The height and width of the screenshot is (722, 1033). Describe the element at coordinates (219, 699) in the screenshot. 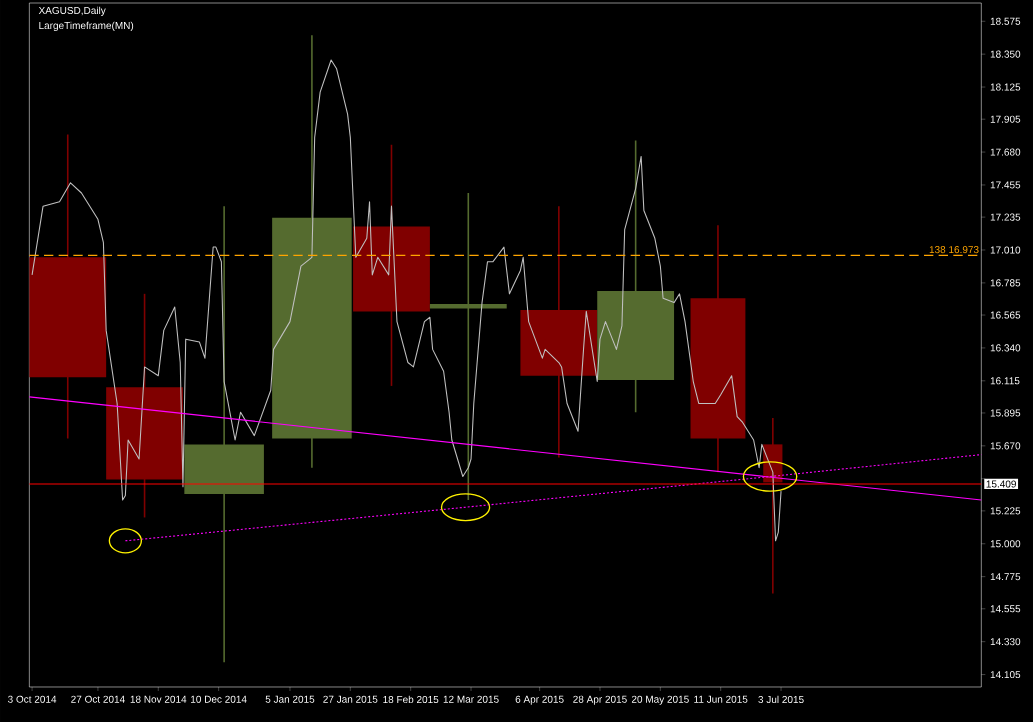

I see `x-tick-label: 10 Dec 2014` at that location.